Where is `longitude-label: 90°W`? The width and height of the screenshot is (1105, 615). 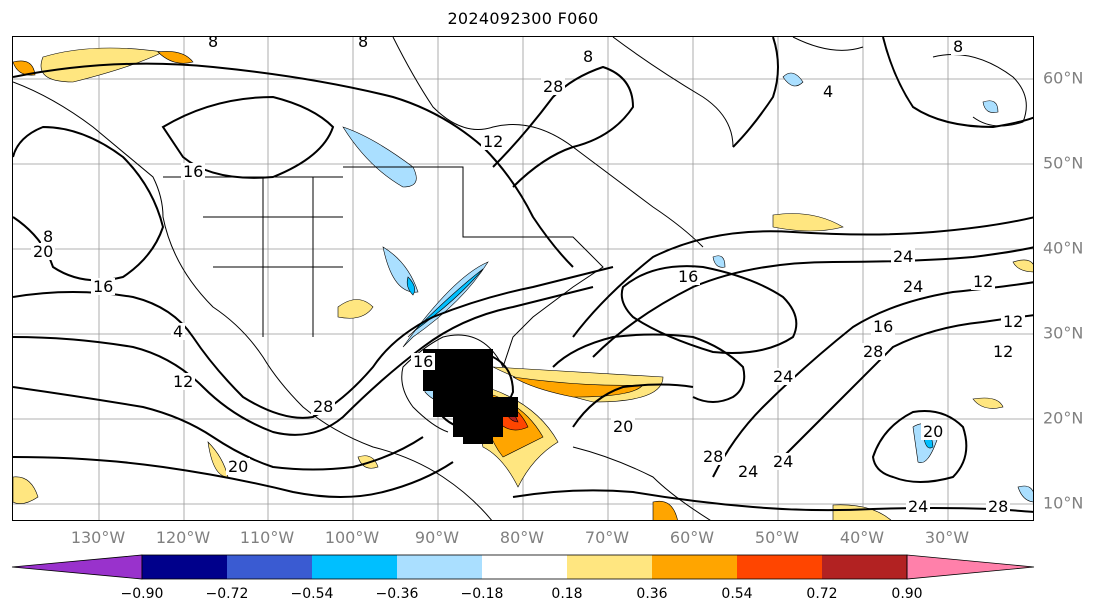
longitude-label: 90°W is located at coordinates (437, 537).